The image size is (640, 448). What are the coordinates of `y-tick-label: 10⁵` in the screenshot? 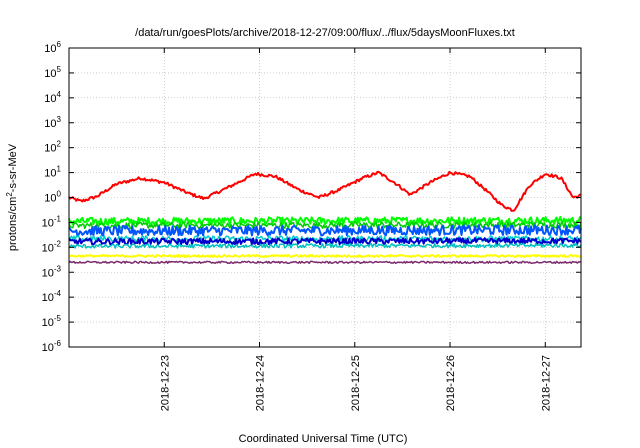 It's located at (52, 72).